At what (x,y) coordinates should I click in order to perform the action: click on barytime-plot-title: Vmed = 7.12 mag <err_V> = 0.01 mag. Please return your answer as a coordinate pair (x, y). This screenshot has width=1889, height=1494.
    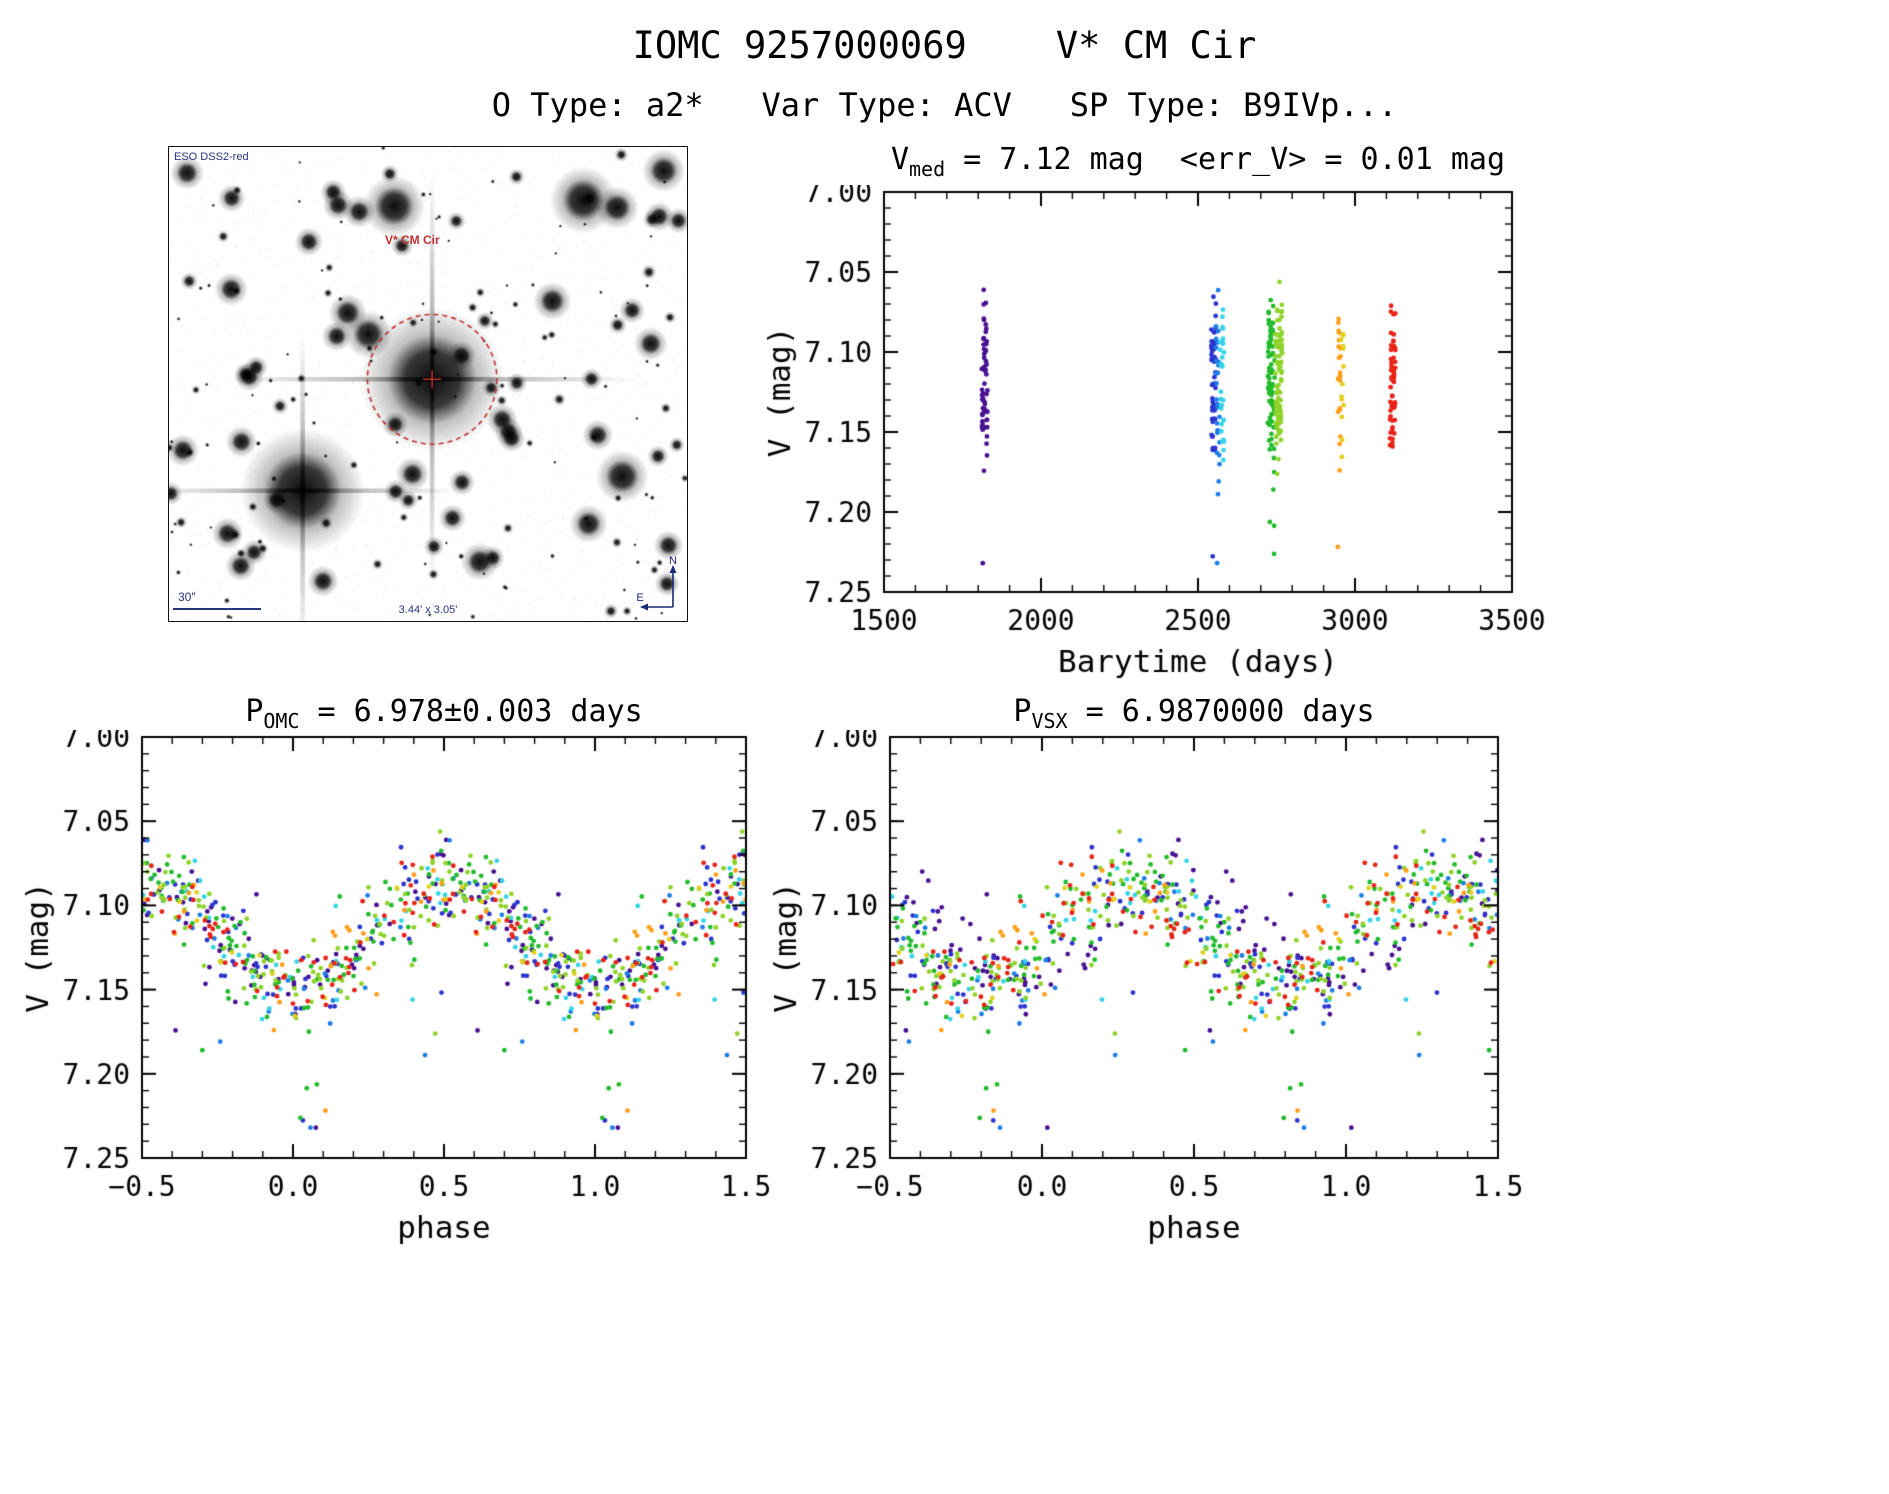
    Looking at the image, I should click on (1198, 161).